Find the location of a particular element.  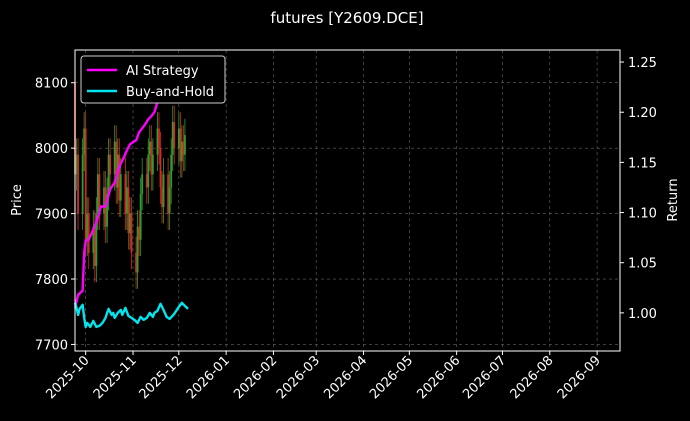

y-left-tick-label: 7800 is located at coordinates (51, 280).